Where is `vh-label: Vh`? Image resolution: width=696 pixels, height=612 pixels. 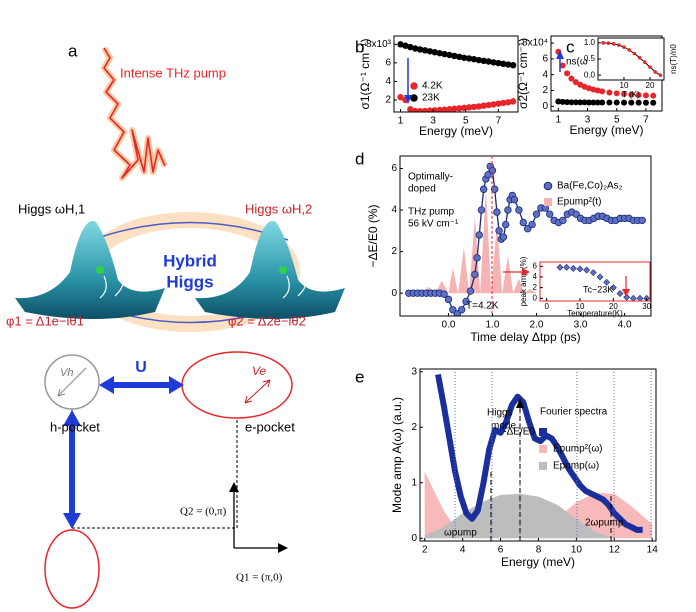
vh-label: Vh is located at coordinates (66, 373).